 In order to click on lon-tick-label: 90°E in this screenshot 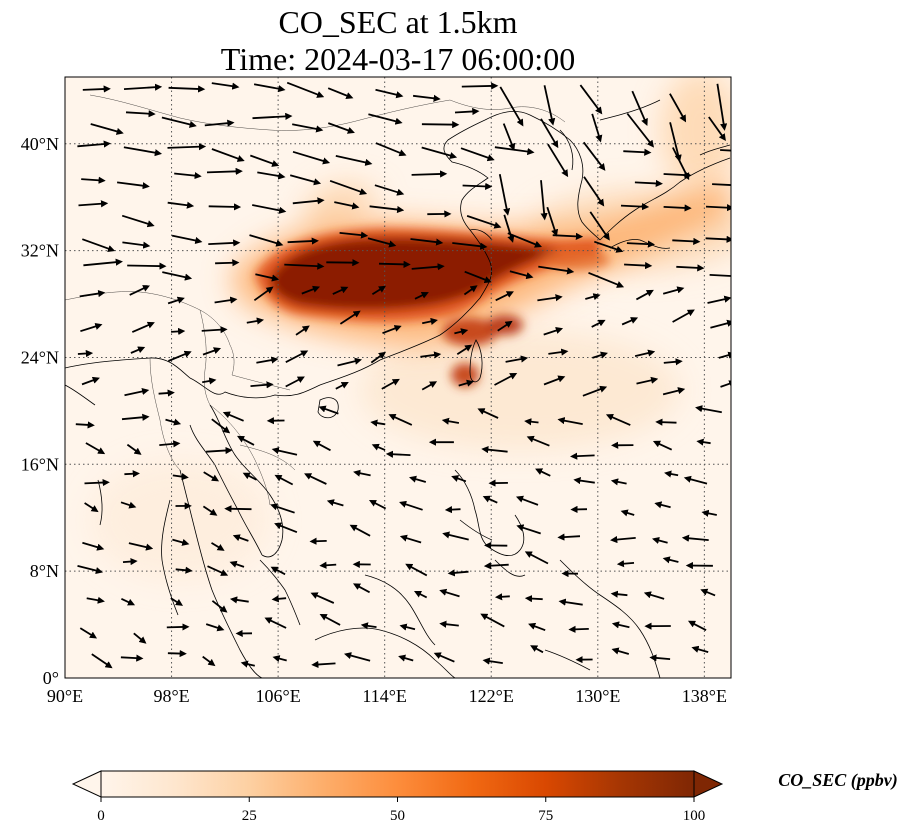, I will do `click(65, 696)`.